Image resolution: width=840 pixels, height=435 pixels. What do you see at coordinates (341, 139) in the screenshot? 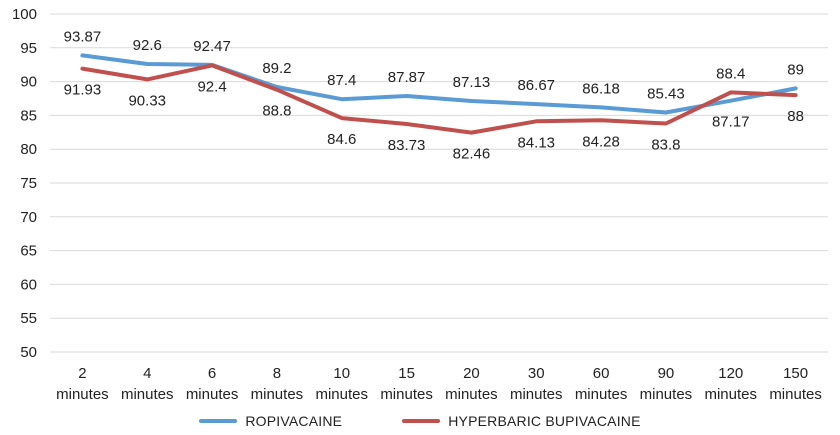
I see `data-label-s1-4: 84.6` at bounding box center [341, 139].